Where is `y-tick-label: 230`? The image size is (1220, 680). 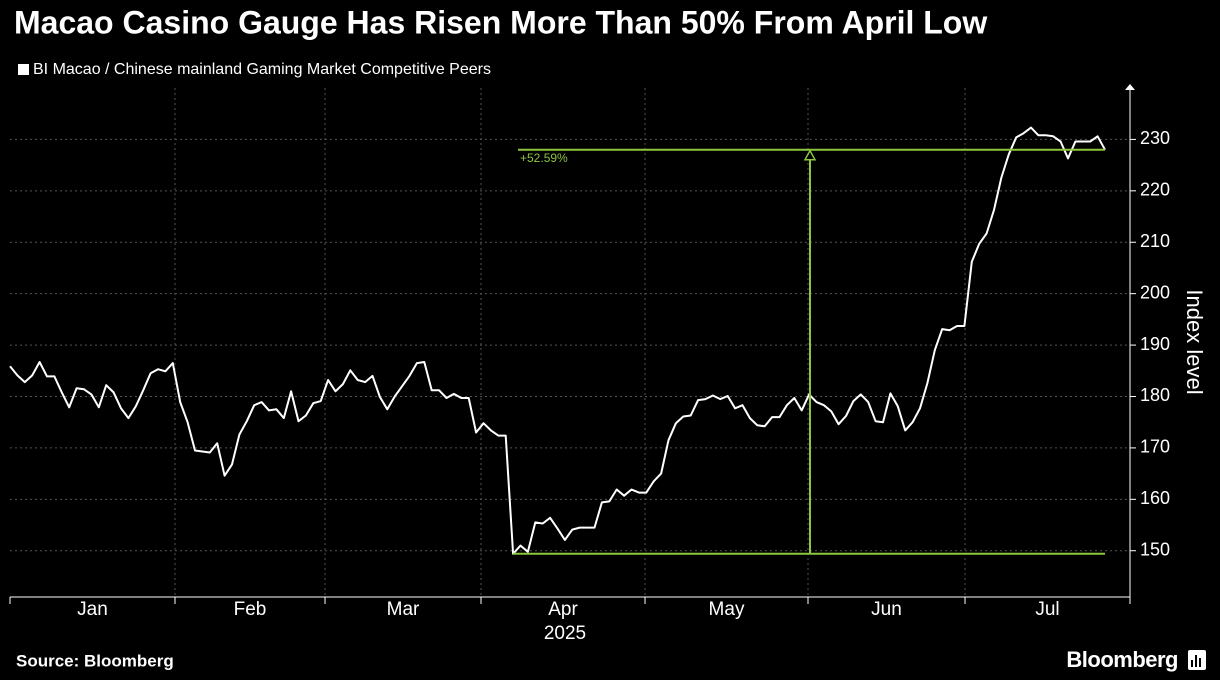
y-tick-label: 230 is located at coordinates (1155, 138).